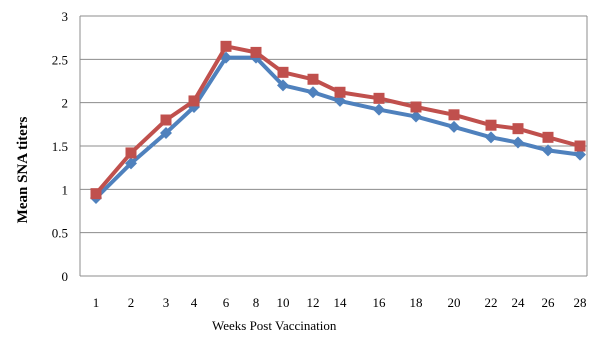 Image resolution: width=594 pixels, height=339 pixels. I want to click on y-tick-label: 3, so click(65, 16).